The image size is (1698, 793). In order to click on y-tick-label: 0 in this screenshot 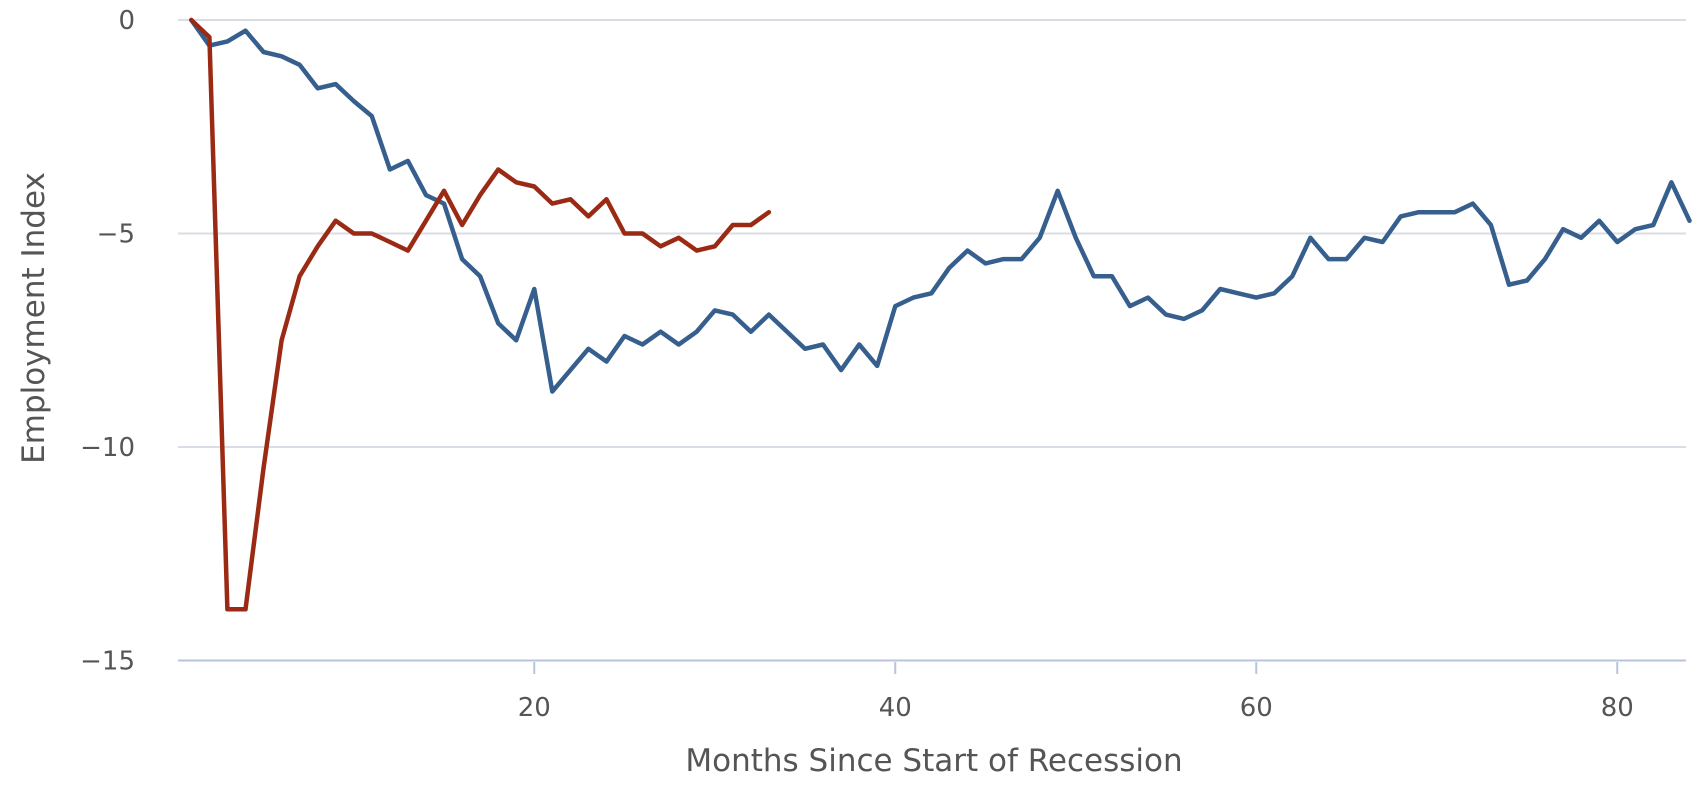, I will do `click(126, 21)`.